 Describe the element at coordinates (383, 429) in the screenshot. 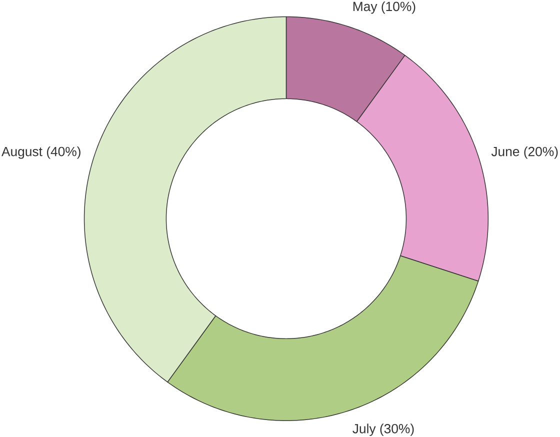

I see `slice-label: July (30%)` at that location.